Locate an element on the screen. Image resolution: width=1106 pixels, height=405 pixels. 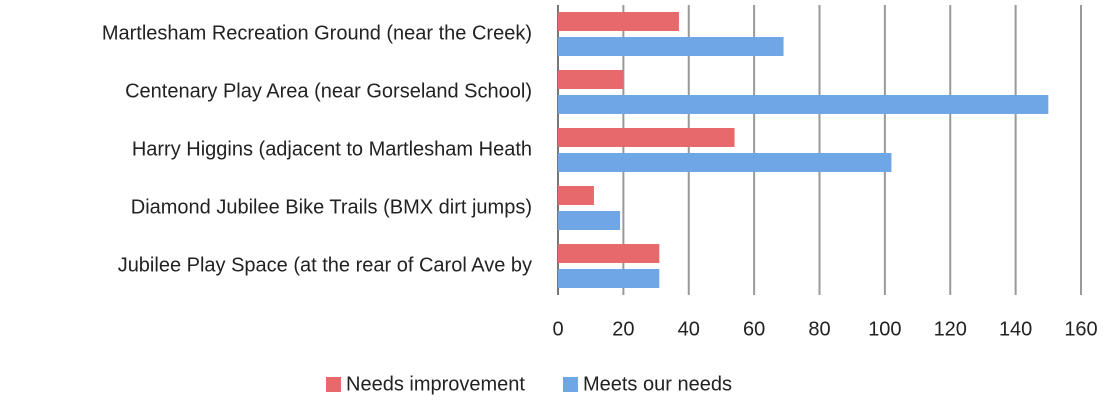
x-tick-label: 80 is located at coordinates (819, 329).